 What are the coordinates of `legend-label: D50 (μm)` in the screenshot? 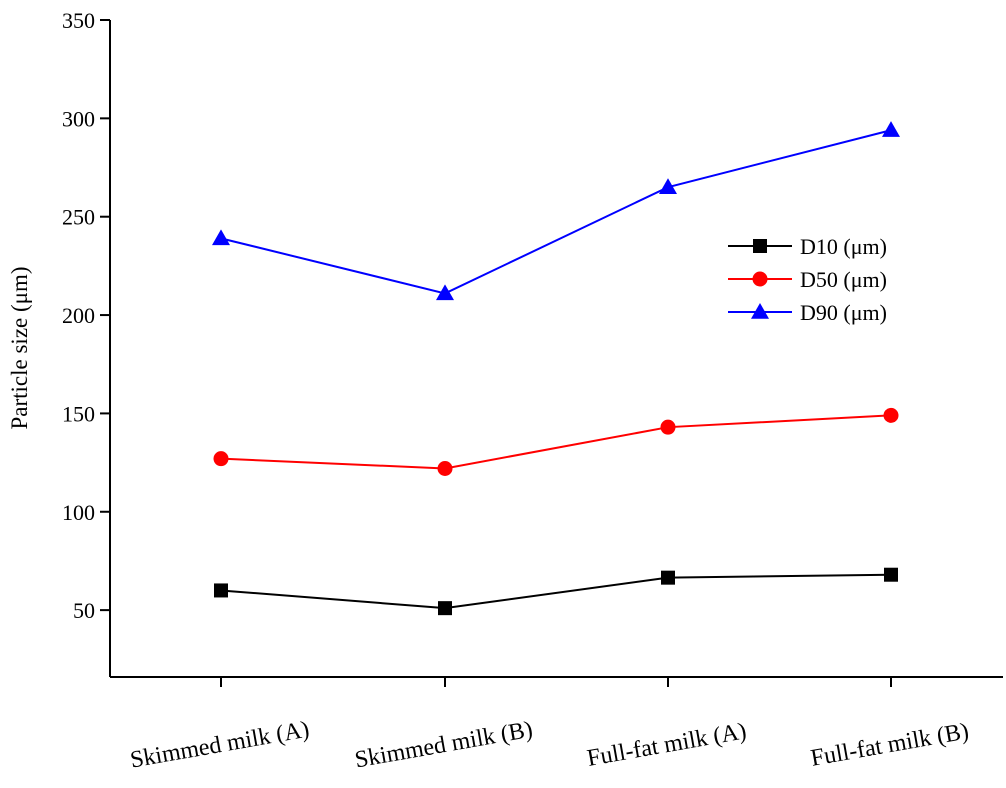 It's located at (843, 279).